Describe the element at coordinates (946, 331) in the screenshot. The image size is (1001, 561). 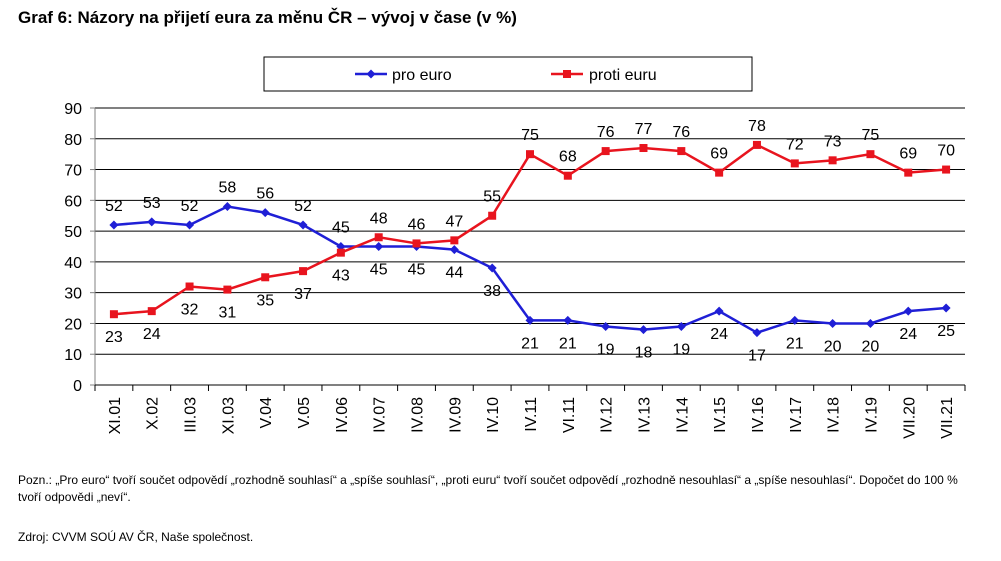
I see `data-label: 25` at that location.